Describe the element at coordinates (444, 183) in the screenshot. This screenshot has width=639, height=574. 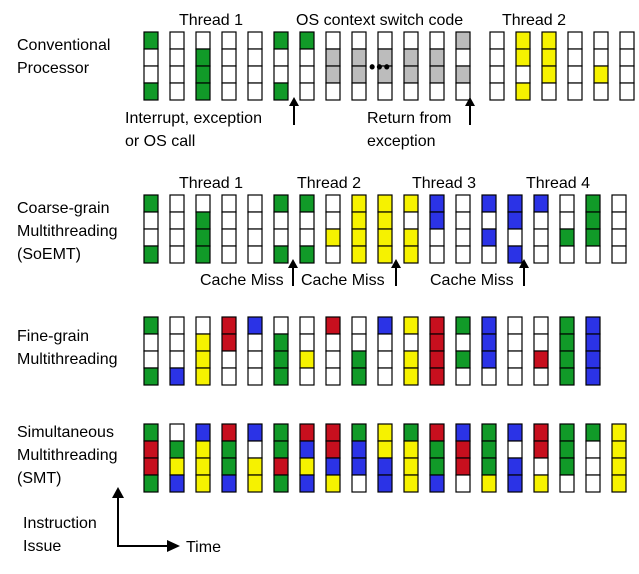
I see `header-cg-thread-3: Thread 3` at that location.